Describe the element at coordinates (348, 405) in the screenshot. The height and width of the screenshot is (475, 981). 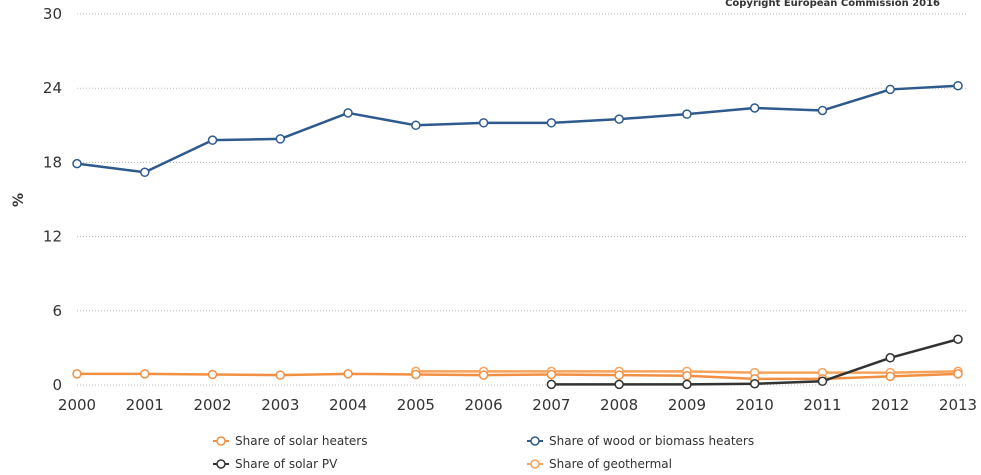
I see `x-tick-label: 2004` at that location.